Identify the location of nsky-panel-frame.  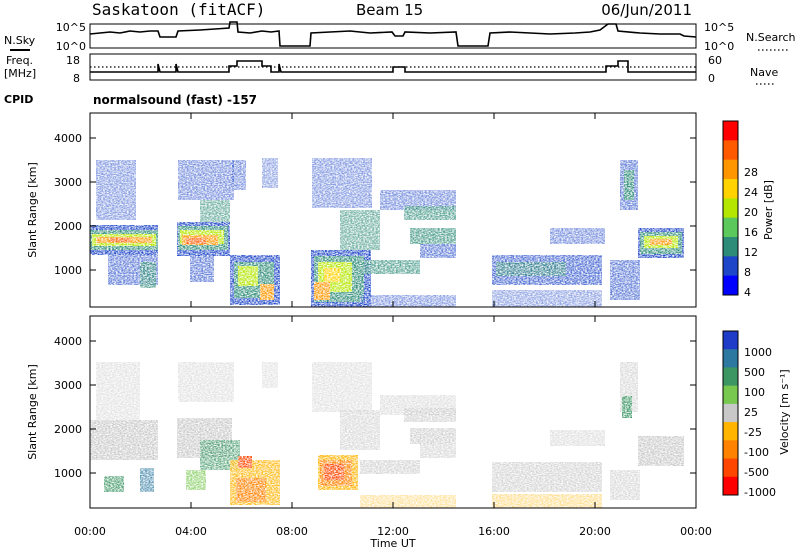
(393, 36).